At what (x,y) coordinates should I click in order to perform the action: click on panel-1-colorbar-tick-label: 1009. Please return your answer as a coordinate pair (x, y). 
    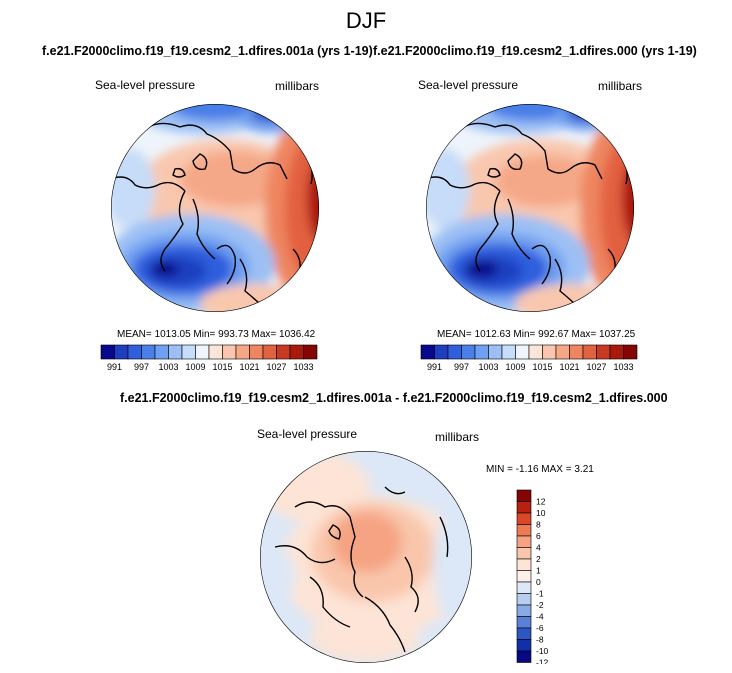
    Looking at the image, I should click on (195, 367).